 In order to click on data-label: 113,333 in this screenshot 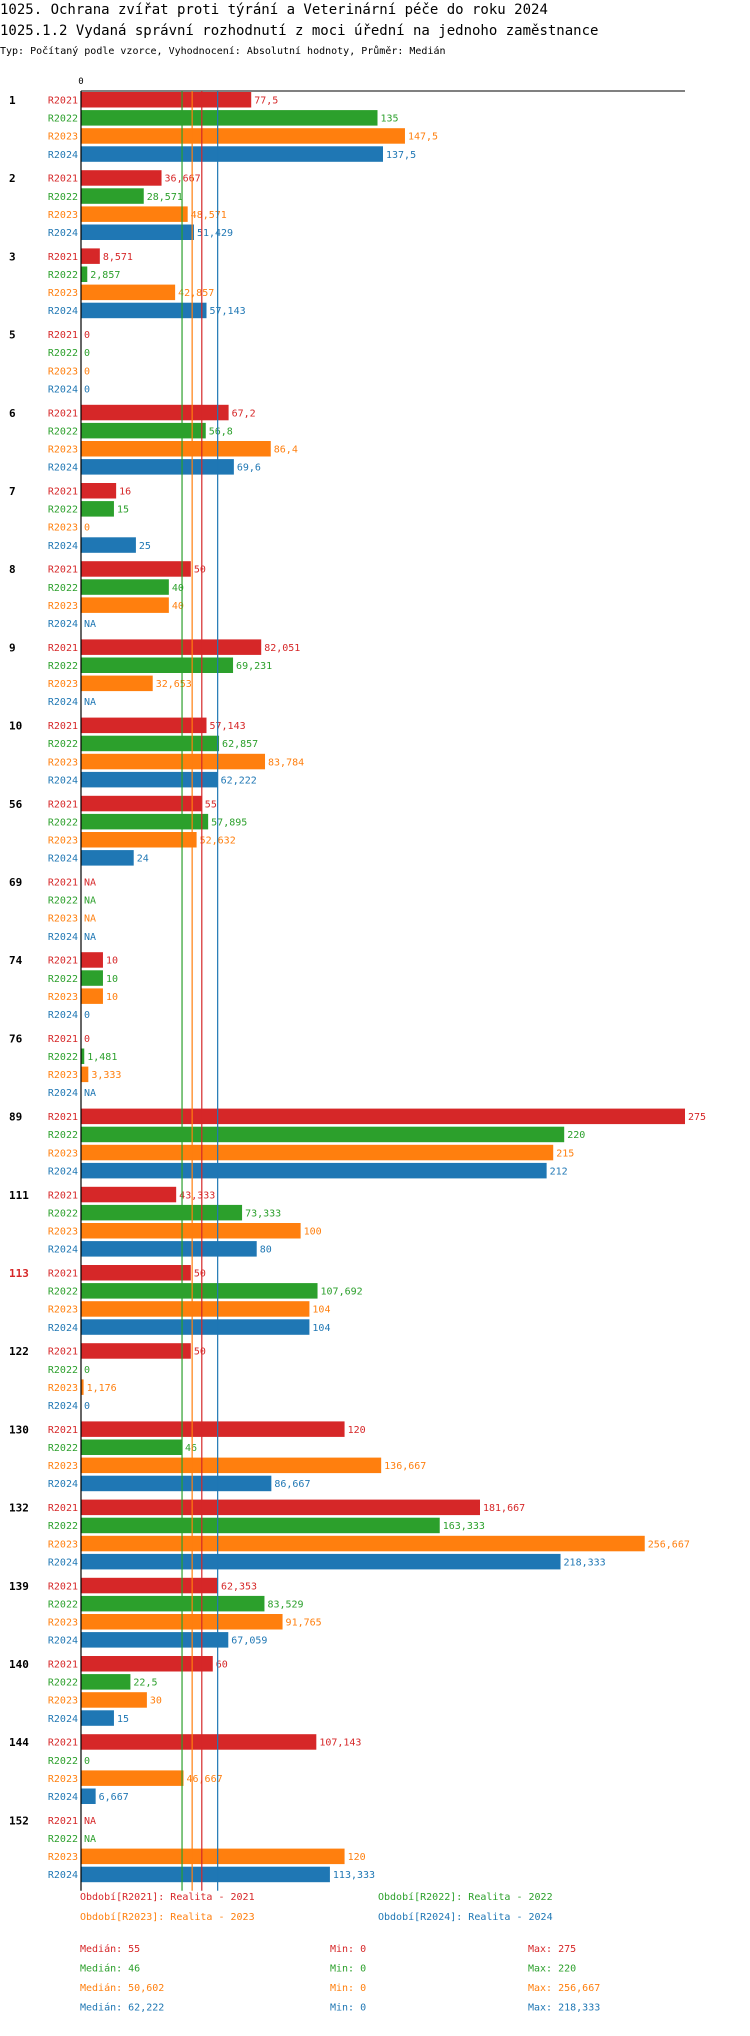, I will do `click(354, 1875)`.